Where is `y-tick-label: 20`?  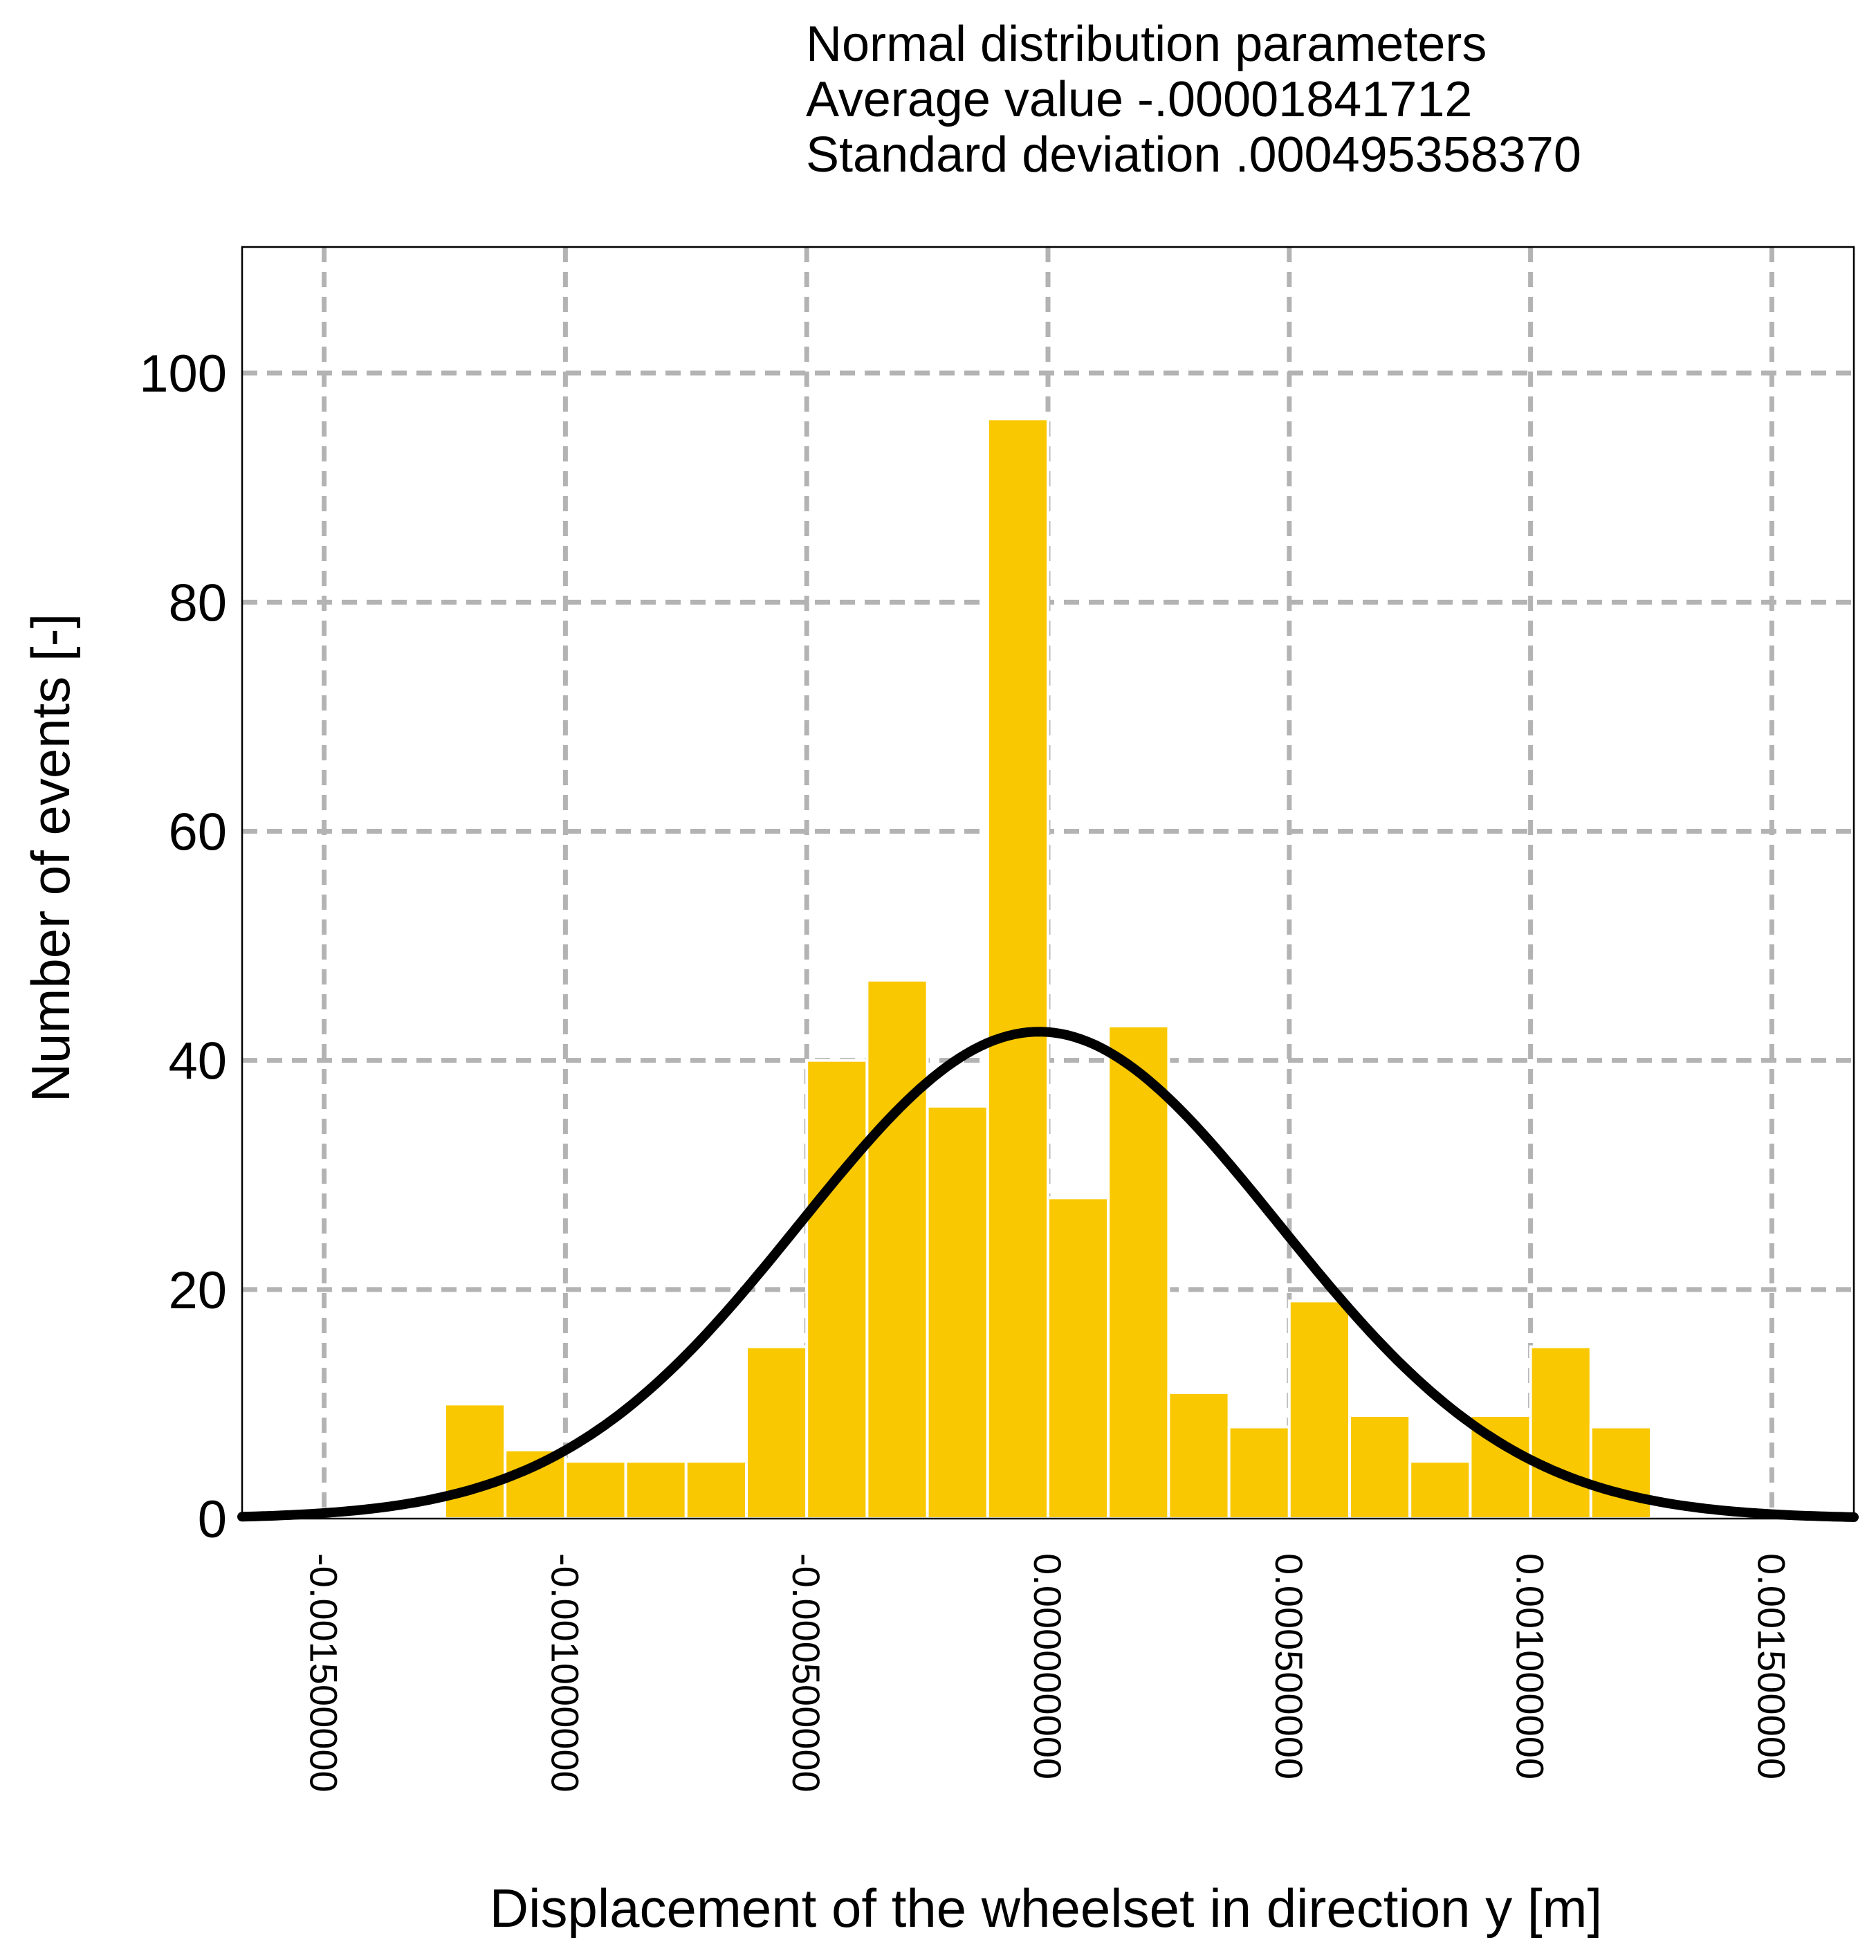 y-tick-label: 20 is located at coordinates (198, 1291).